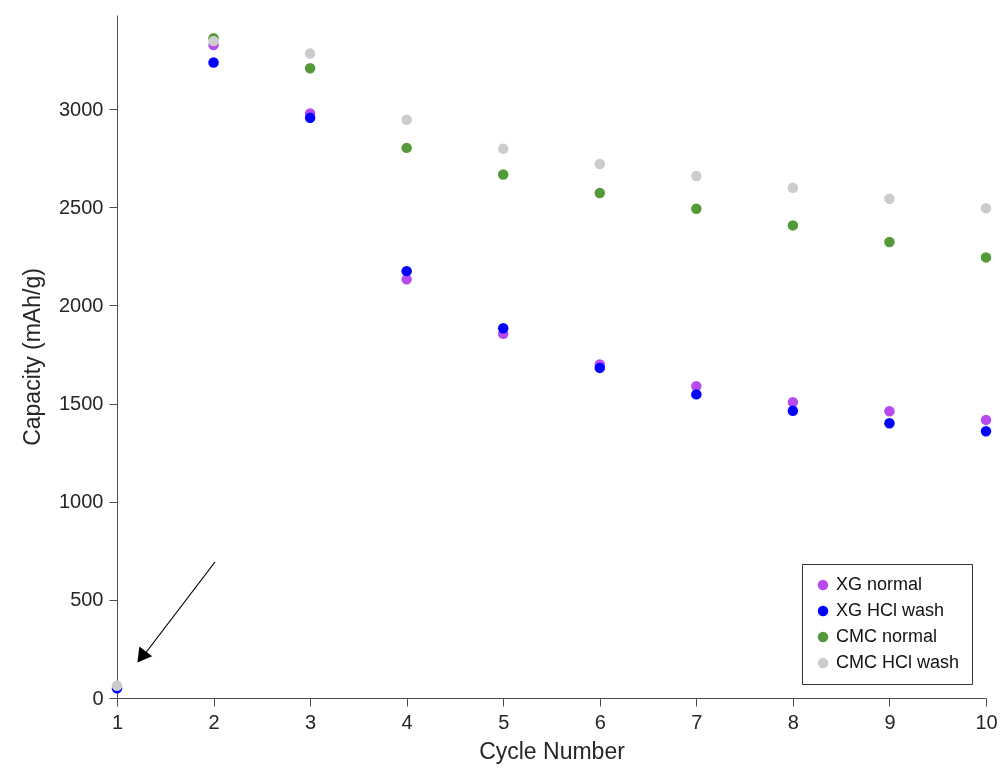  I want to click on y-axis-title: Capacity (mAh/g), so click(32, 357).